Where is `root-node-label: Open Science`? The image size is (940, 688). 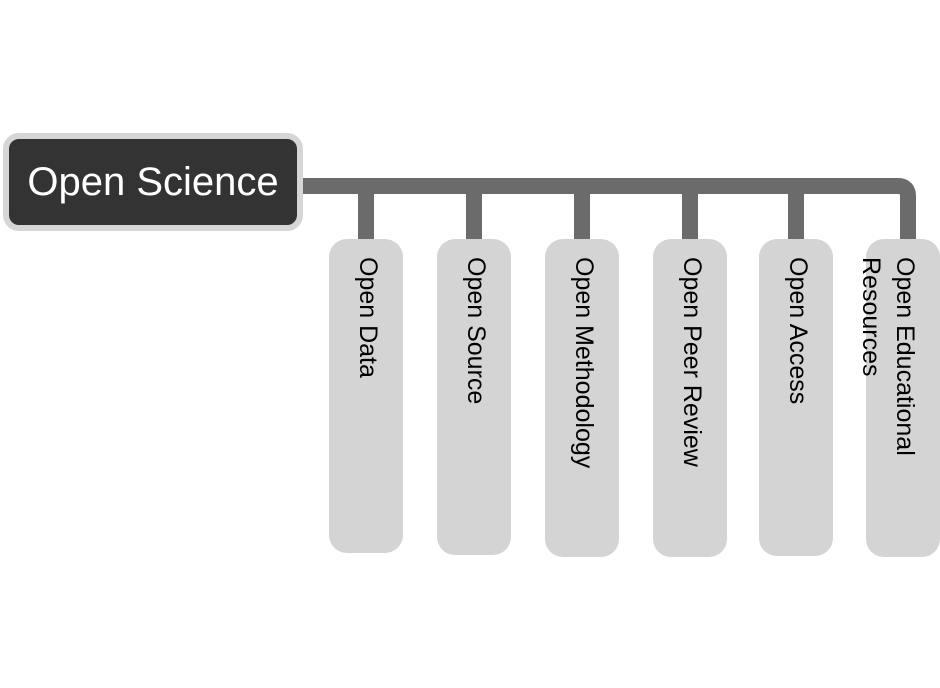
root-node-label: Open Science is located at coordinates (153, 181).